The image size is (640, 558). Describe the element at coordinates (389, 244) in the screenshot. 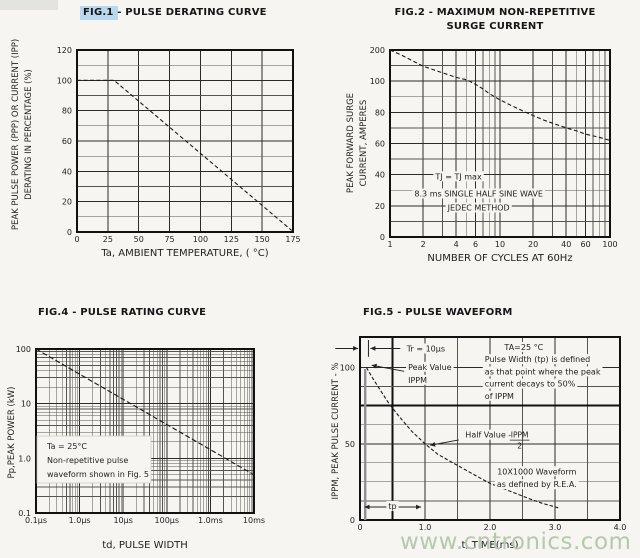

I see `svg-text: 1` at that location.